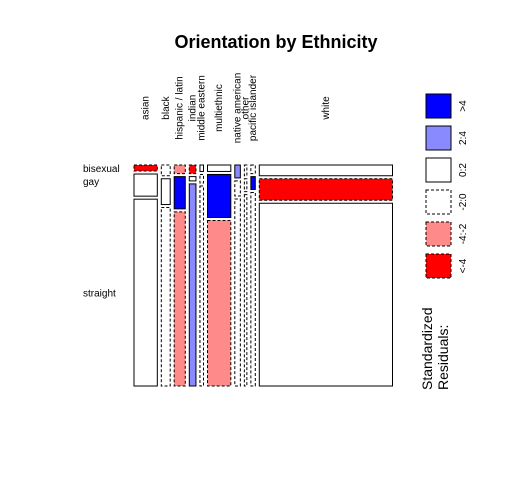 The width and height of the screenshot is (517, 487). What do you see at coordinates (253, 169) in the screenshot?
I see `cell-pacific-islander-bisexual` at bounding box center [253, 169].